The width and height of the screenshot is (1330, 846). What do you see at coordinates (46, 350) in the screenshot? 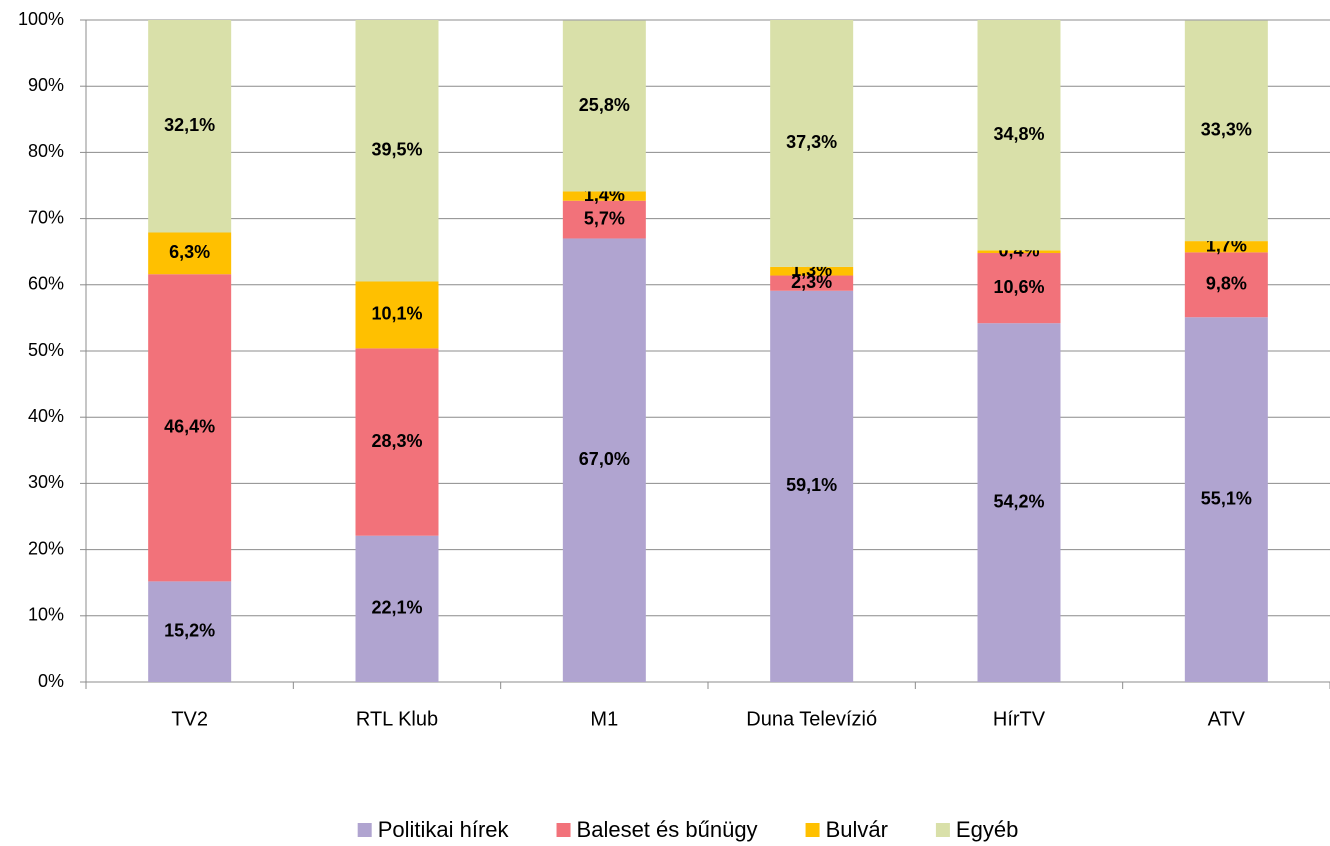
I see `y-tick-label: 50%` at bounding box center [46, 350].